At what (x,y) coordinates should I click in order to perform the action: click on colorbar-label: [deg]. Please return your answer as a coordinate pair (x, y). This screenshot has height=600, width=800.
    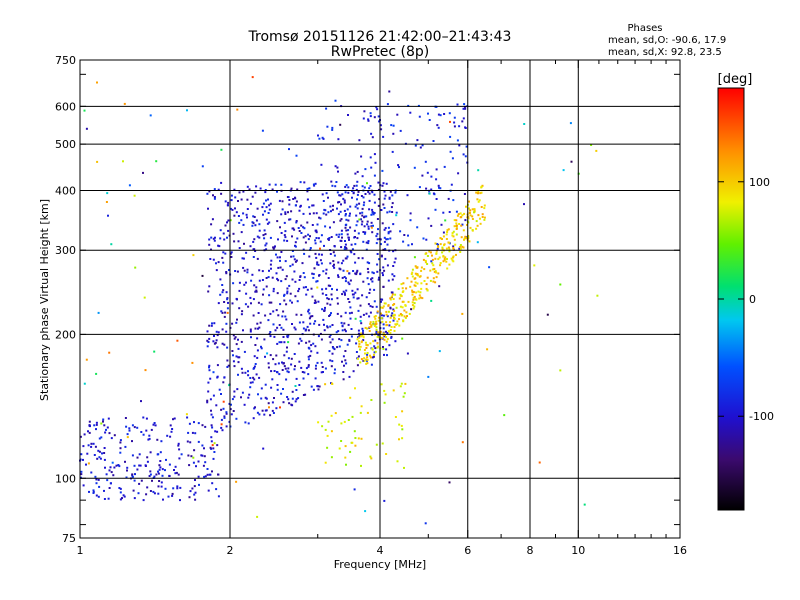
    Looking at the image, I should click on (735, 79).